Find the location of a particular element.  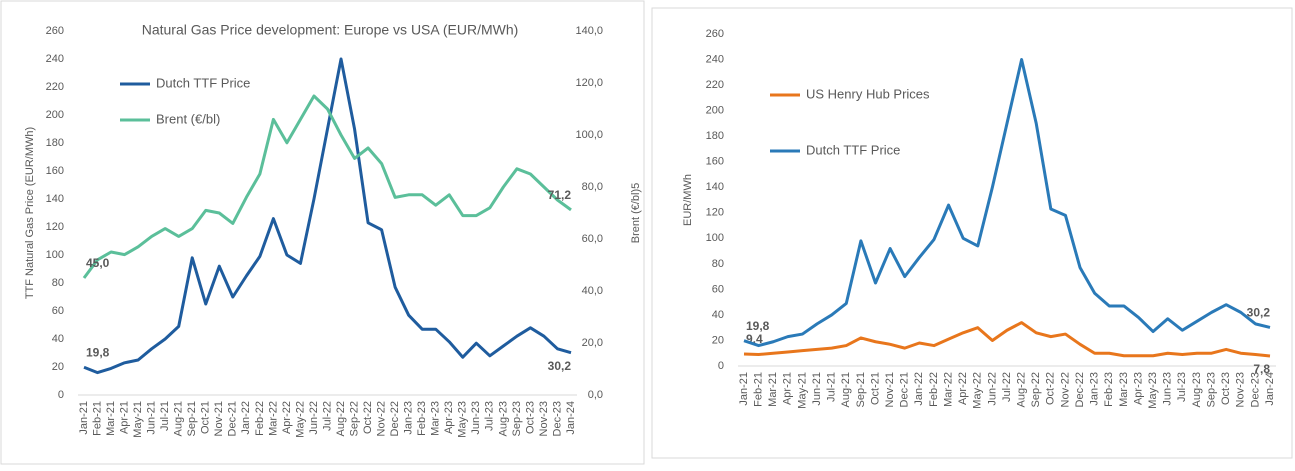

y-tick-label: 60 is located at coordinates (718, 289).